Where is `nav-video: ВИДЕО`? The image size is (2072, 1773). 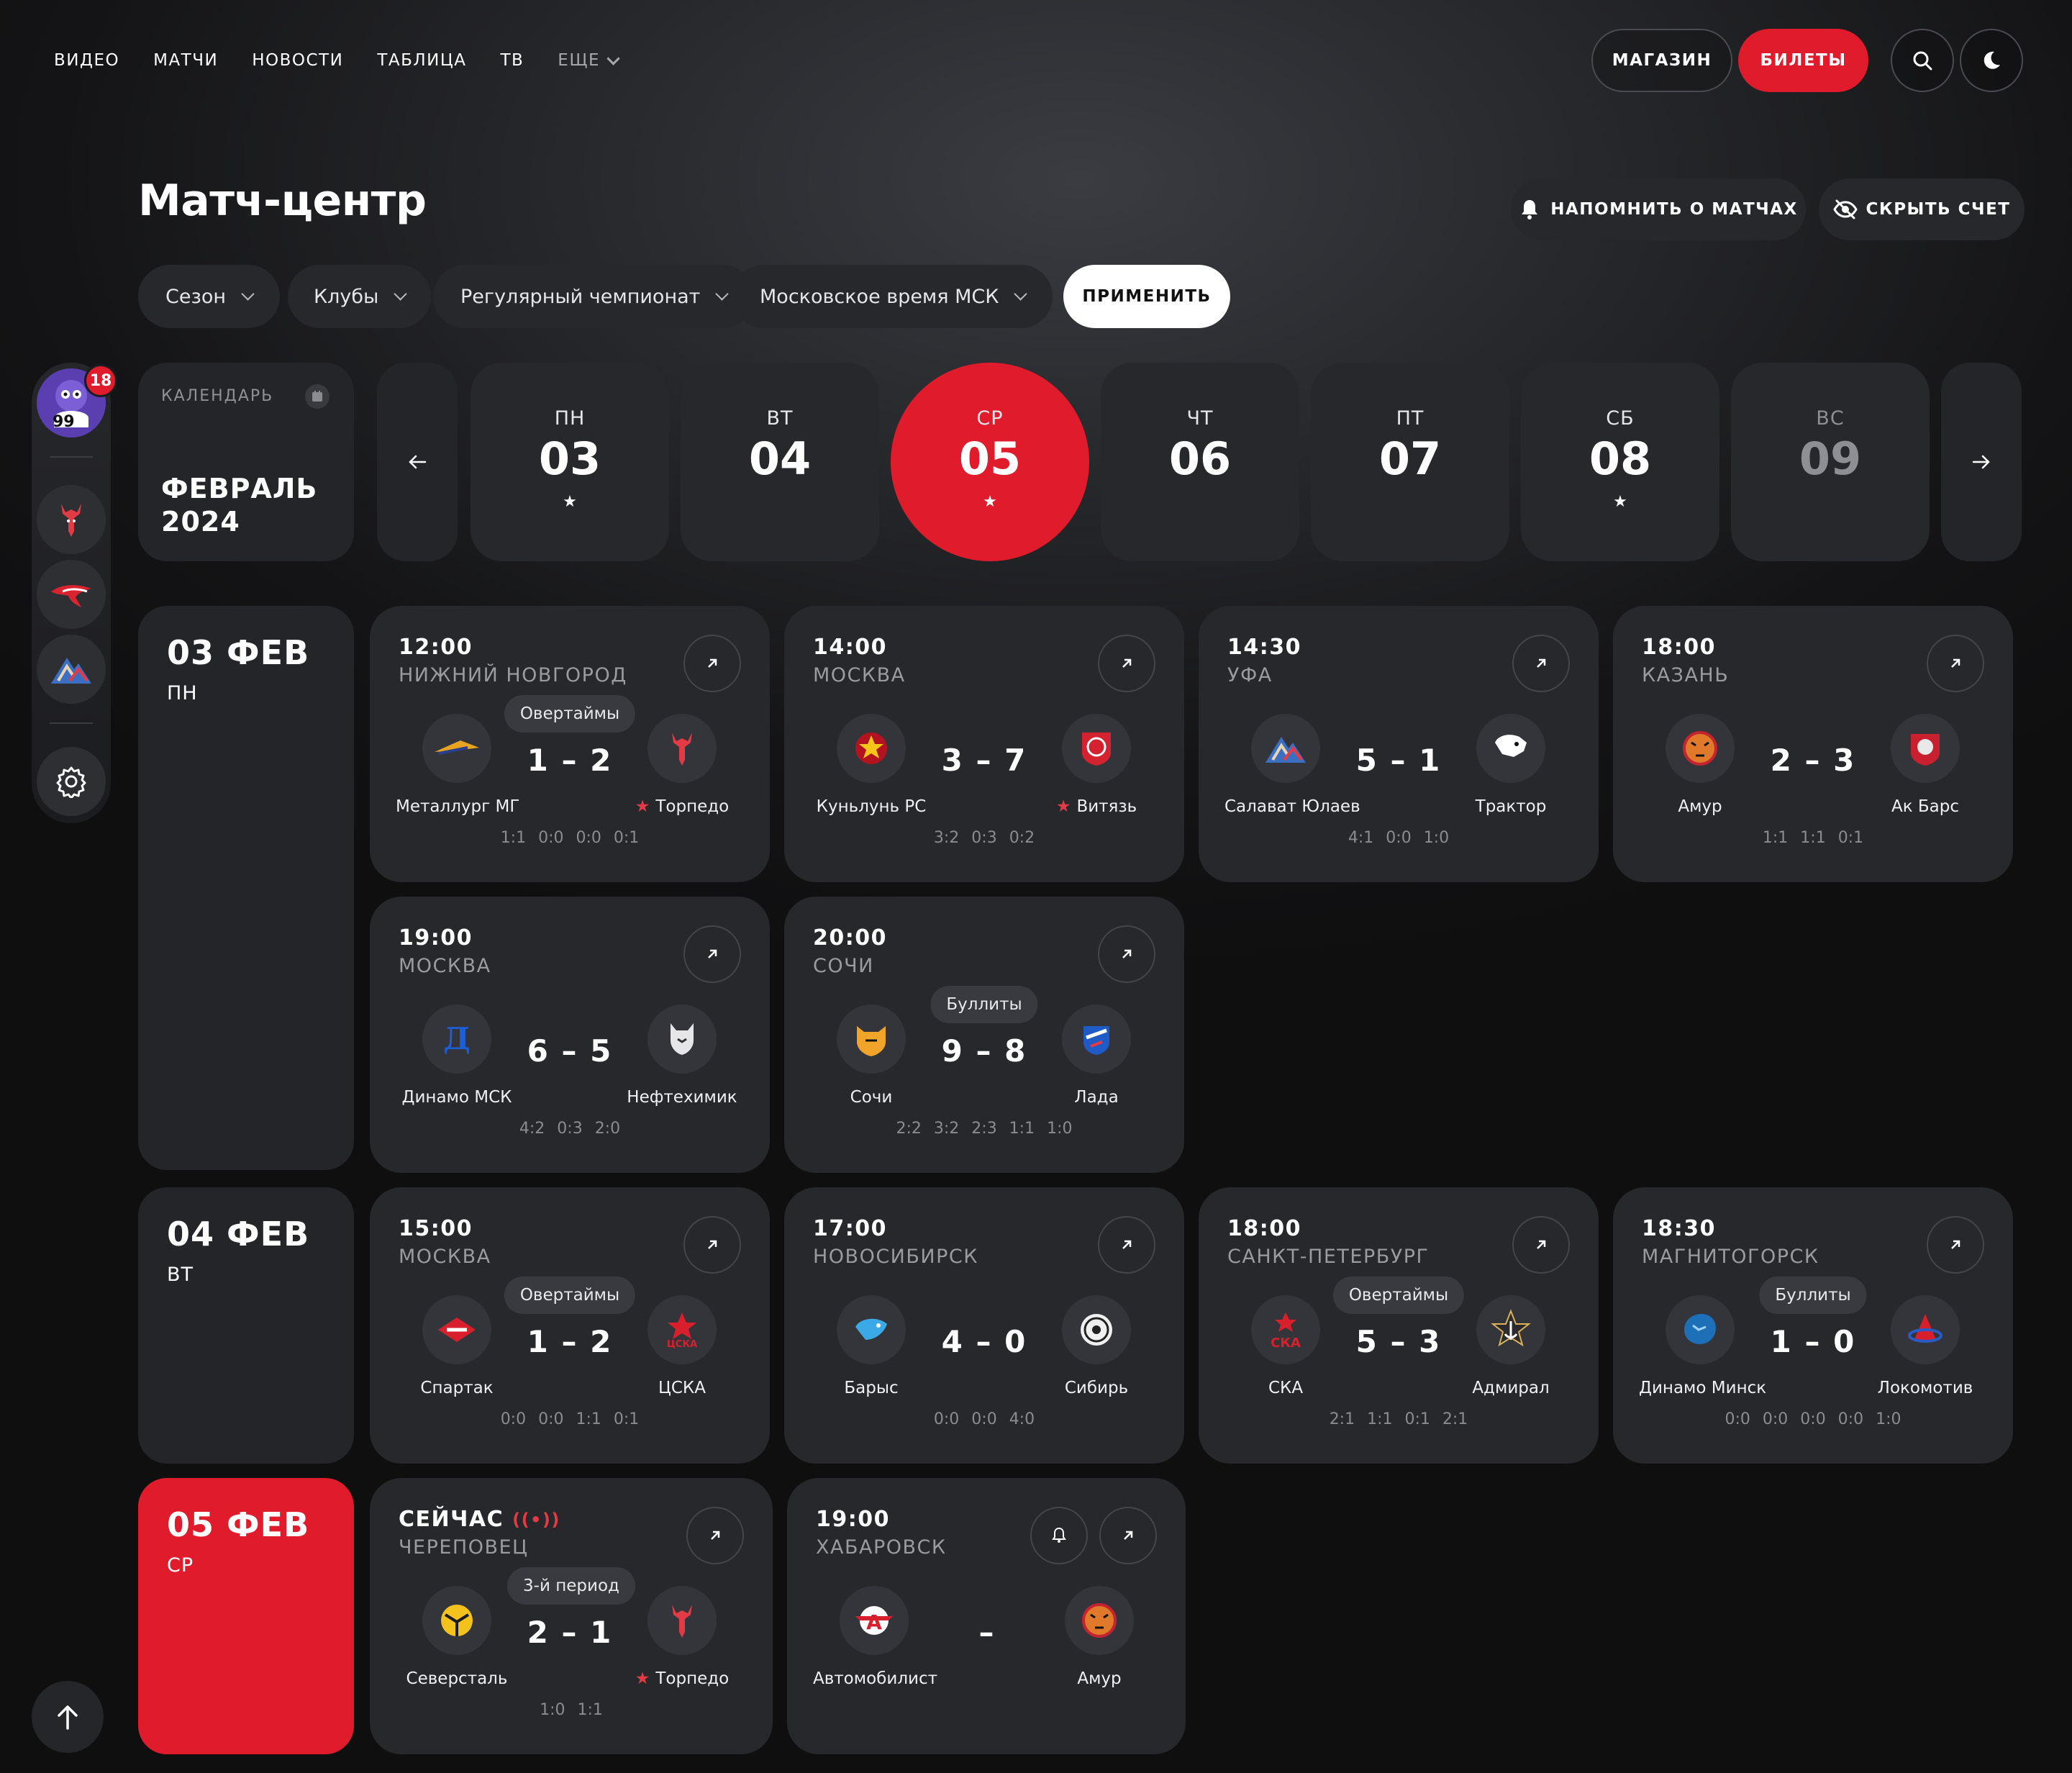 nav-video: ВИДЕО is located at coordinates (87, 60).